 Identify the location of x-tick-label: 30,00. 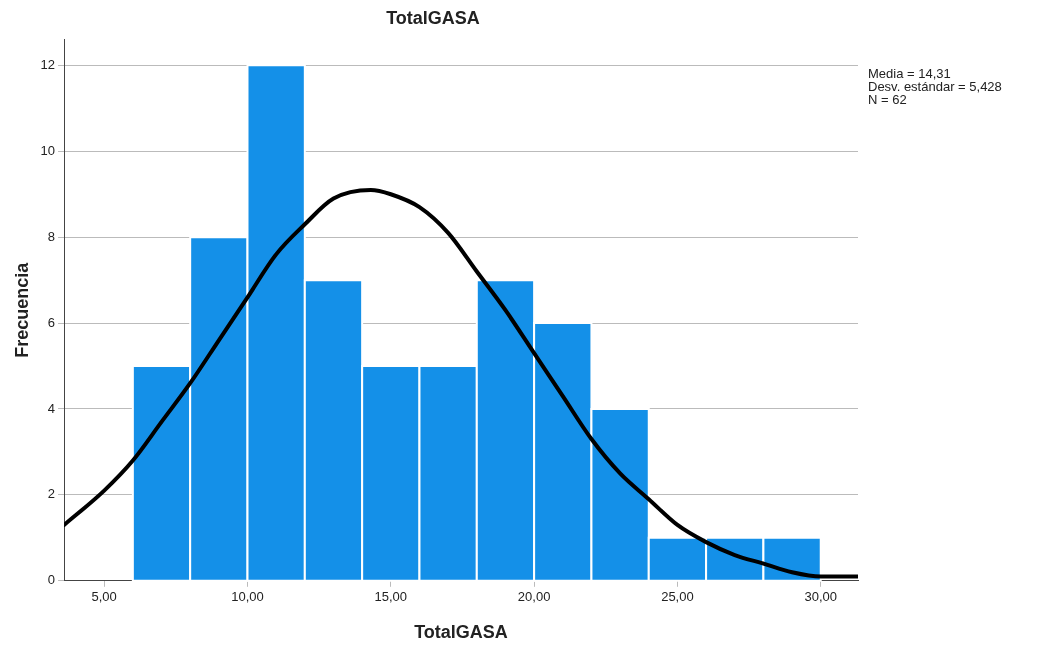
(821, 597).